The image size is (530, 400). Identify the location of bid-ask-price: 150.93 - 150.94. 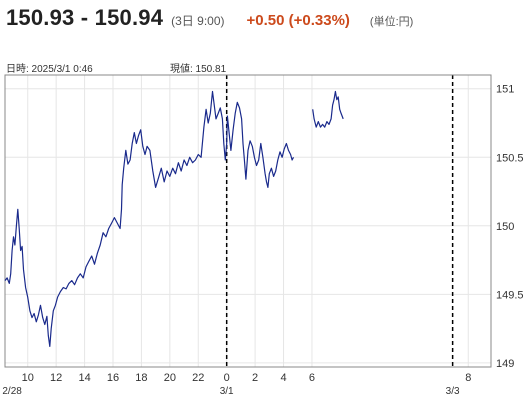
(85, 17).